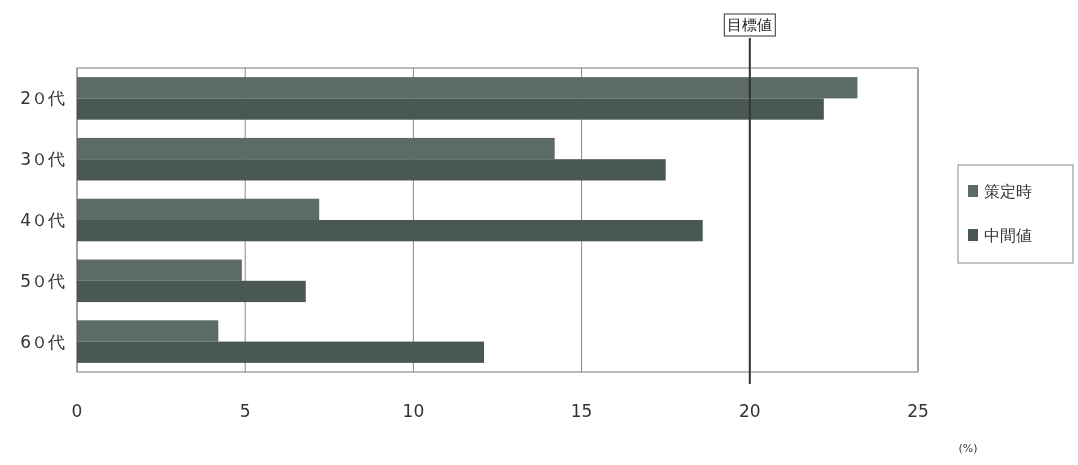 The width and height of the screenshot is (1078, 465). I want to click on ref-label: 目標値, so click(750, 25).